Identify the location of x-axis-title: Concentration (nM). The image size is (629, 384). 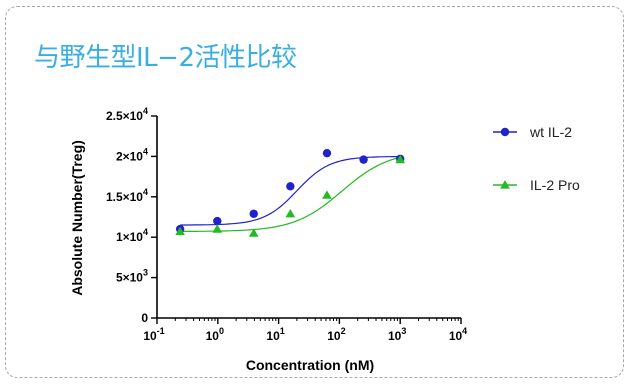
(310, 365).